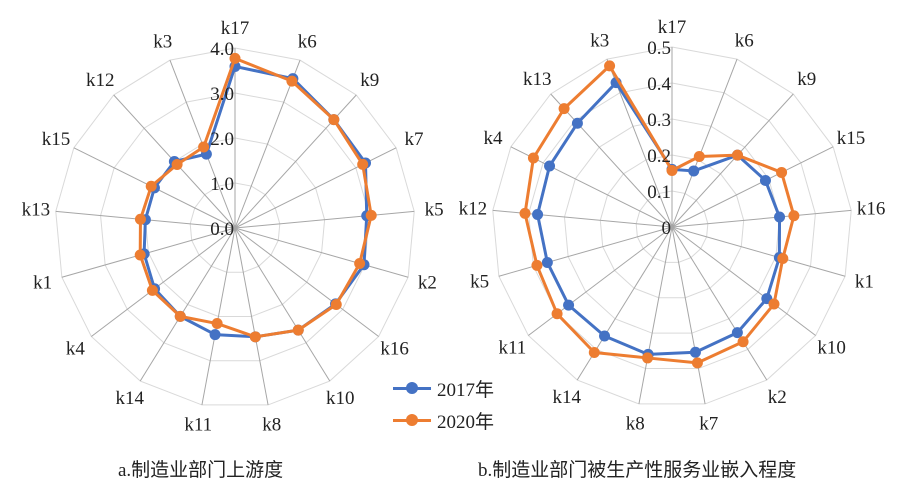 Image resolution: width=898 pixels, height=498 pixels. Describe the element at coordinates (659, 84) in the screenshot. I see `tick-label: 0.4` at that location.